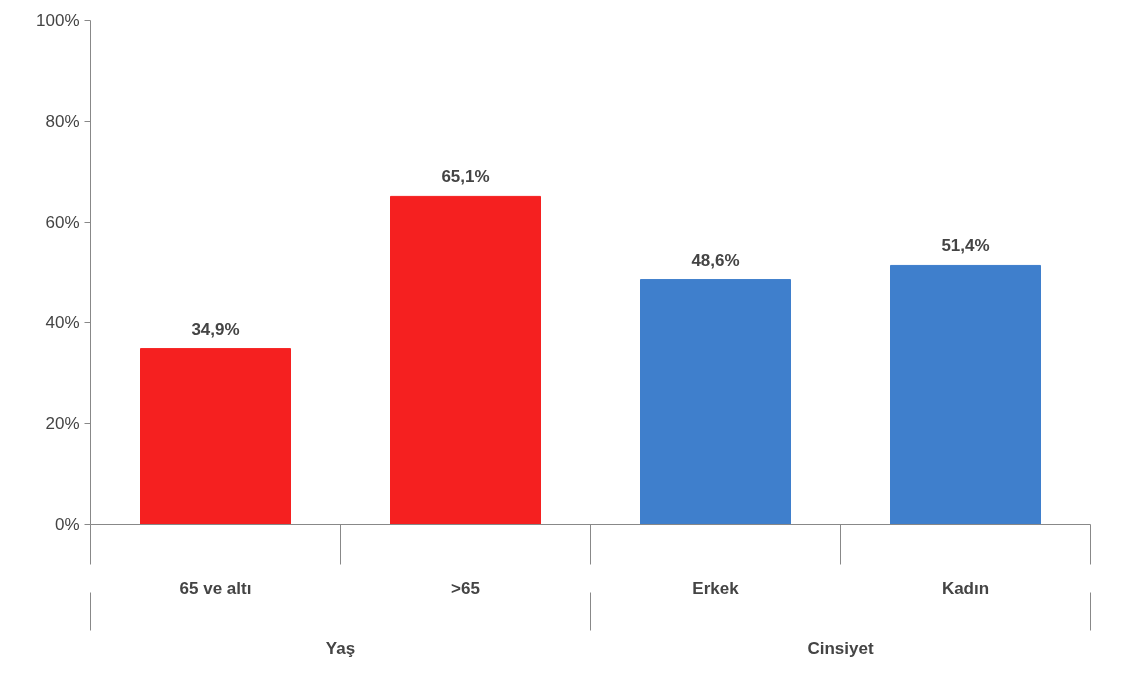 The image size is (1122, 674). Describe the element at coordinates (62, 323) in the screenshot. I see `y-tick-label: 40%` at that location.